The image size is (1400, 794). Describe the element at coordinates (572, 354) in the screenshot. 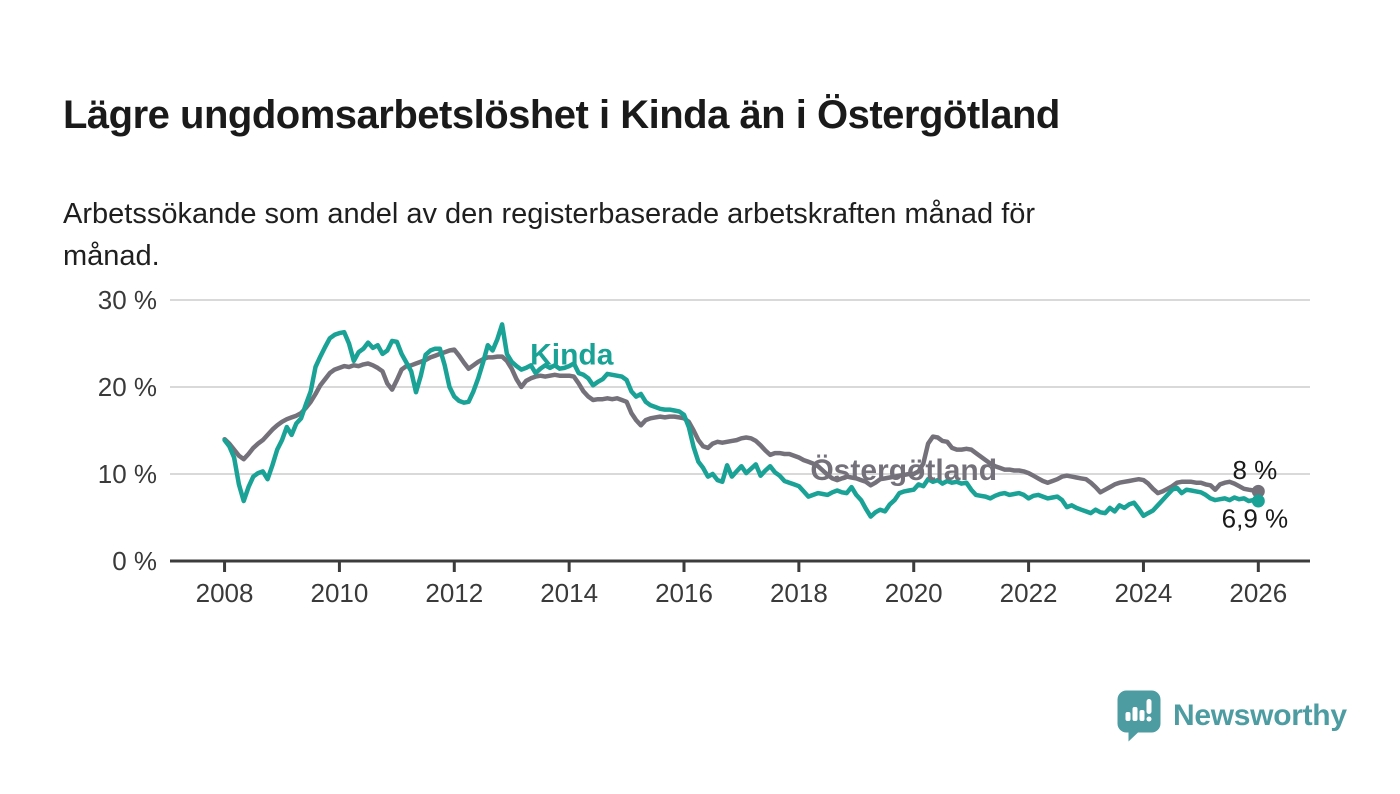

I see `series-label-kinda: Kinda` at that location.